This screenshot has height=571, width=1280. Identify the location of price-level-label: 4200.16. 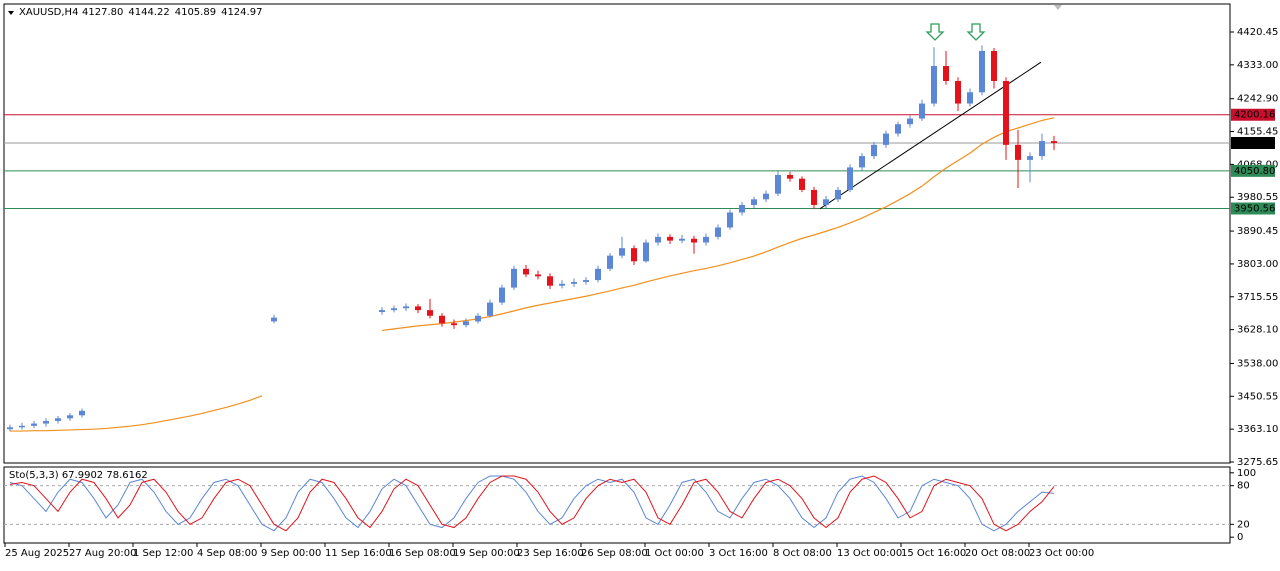
(1254, 115).